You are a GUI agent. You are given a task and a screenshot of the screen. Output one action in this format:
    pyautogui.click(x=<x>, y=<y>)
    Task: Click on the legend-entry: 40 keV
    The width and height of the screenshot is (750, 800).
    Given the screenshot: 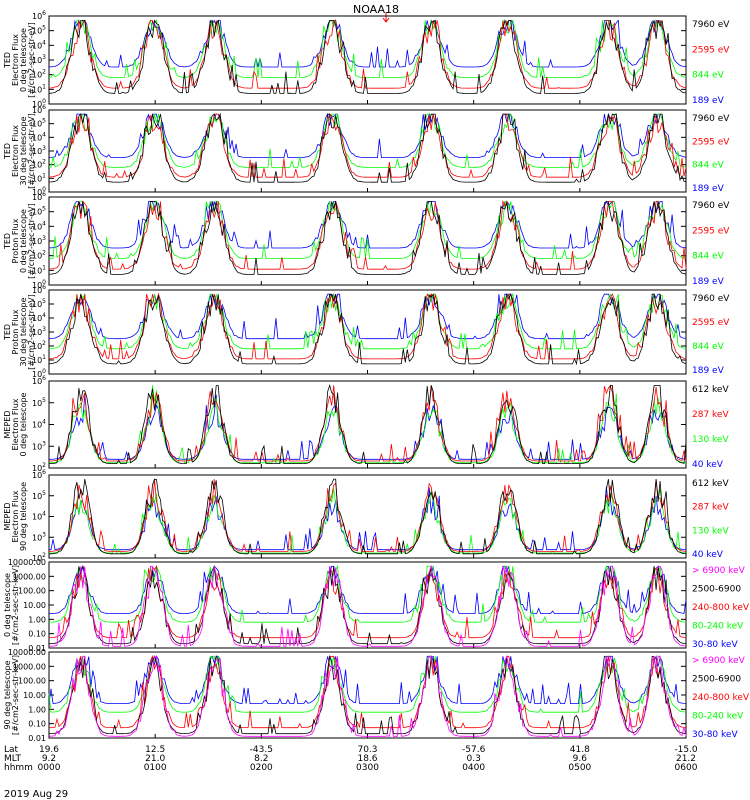 What is the action you would take?
    pyautogui.click(x=708, y=465)
    